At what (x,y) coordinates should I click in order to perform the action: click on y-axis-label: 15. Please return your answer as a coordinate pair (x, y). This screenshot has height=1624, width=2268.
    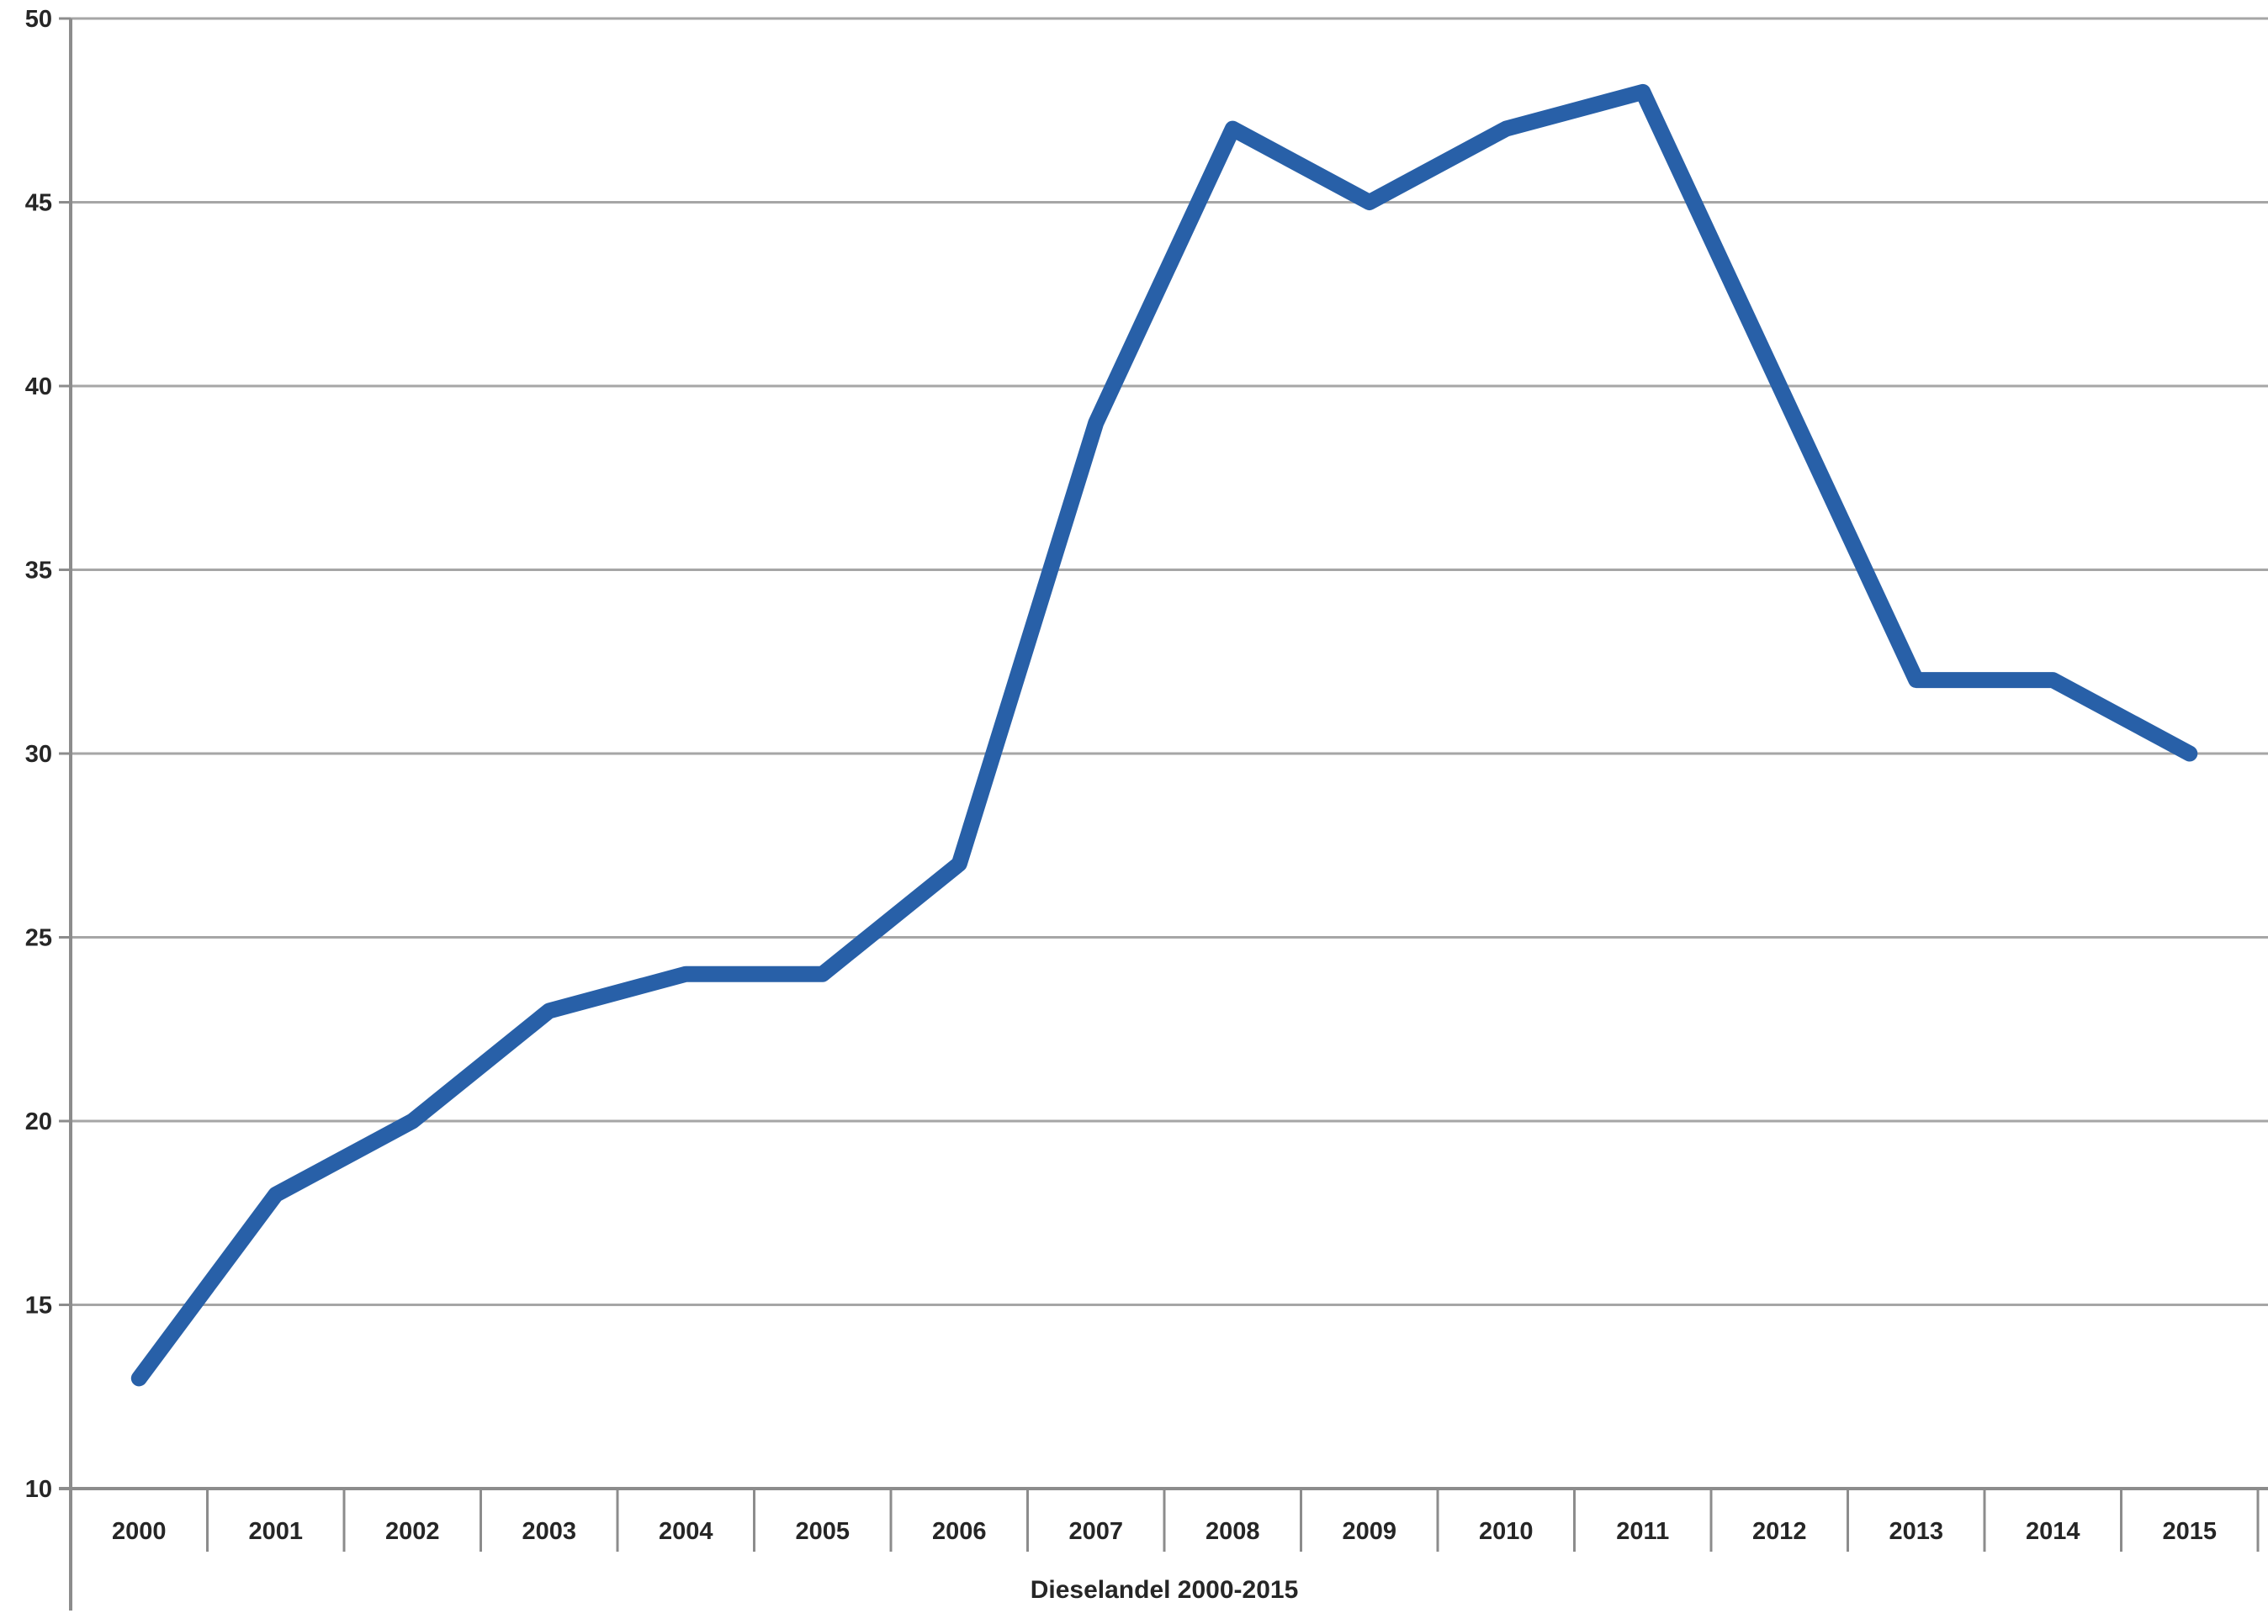
    Looking at the image, I should click on (39, 1306).